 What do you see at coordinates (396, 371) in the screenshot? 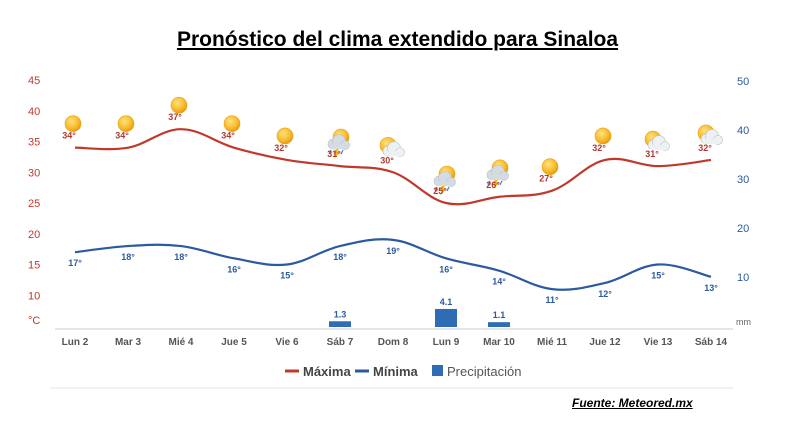
I see `legend-label: Mínima` at bounding box center [396, 371].